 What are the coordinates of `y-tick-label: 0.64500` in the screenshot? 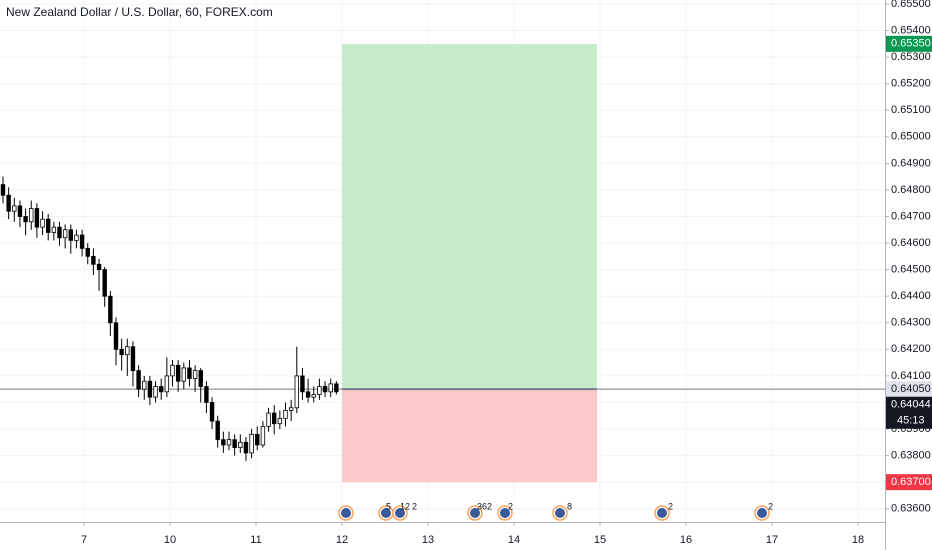 It's located at (911, 270).